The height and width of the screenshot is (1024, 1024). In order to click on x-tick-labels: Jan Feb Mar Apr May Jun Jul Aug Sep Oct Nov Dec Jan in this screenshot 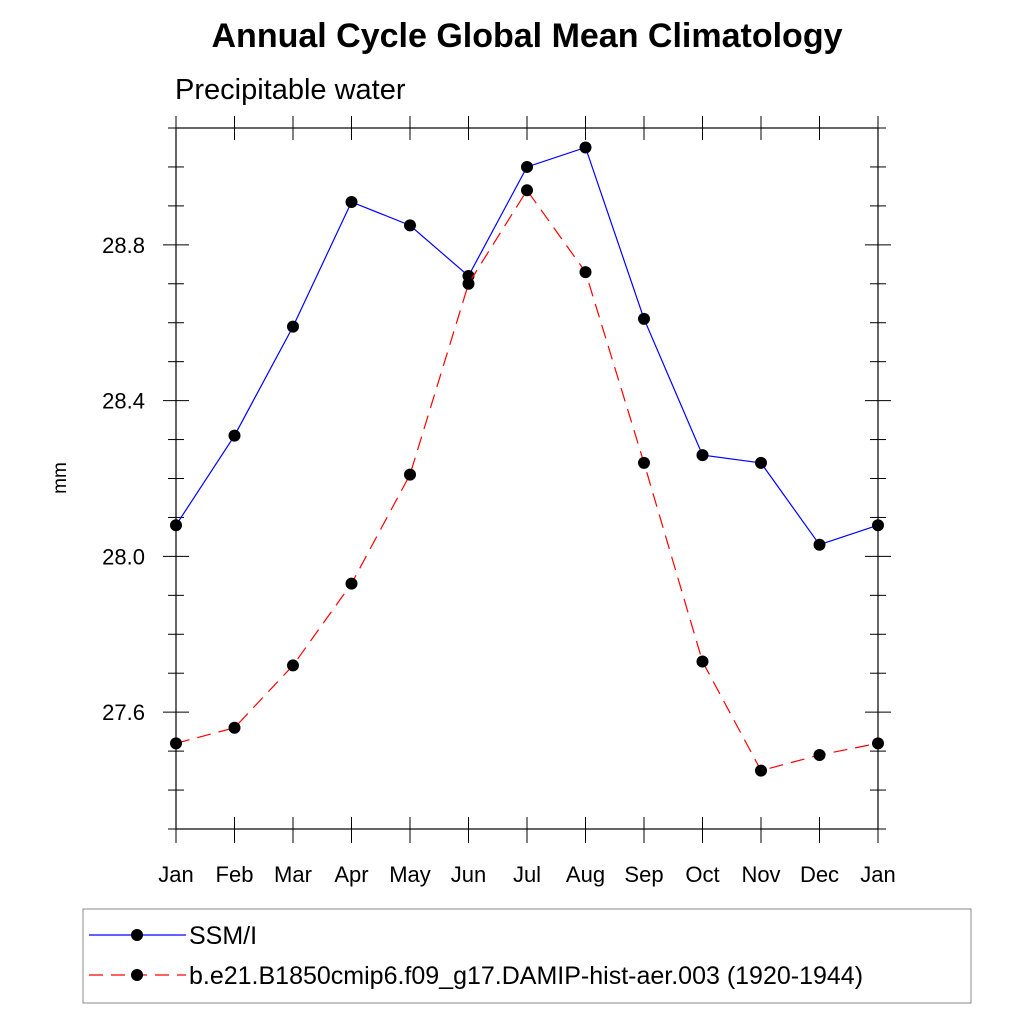, I will do `click(526, 874)`.